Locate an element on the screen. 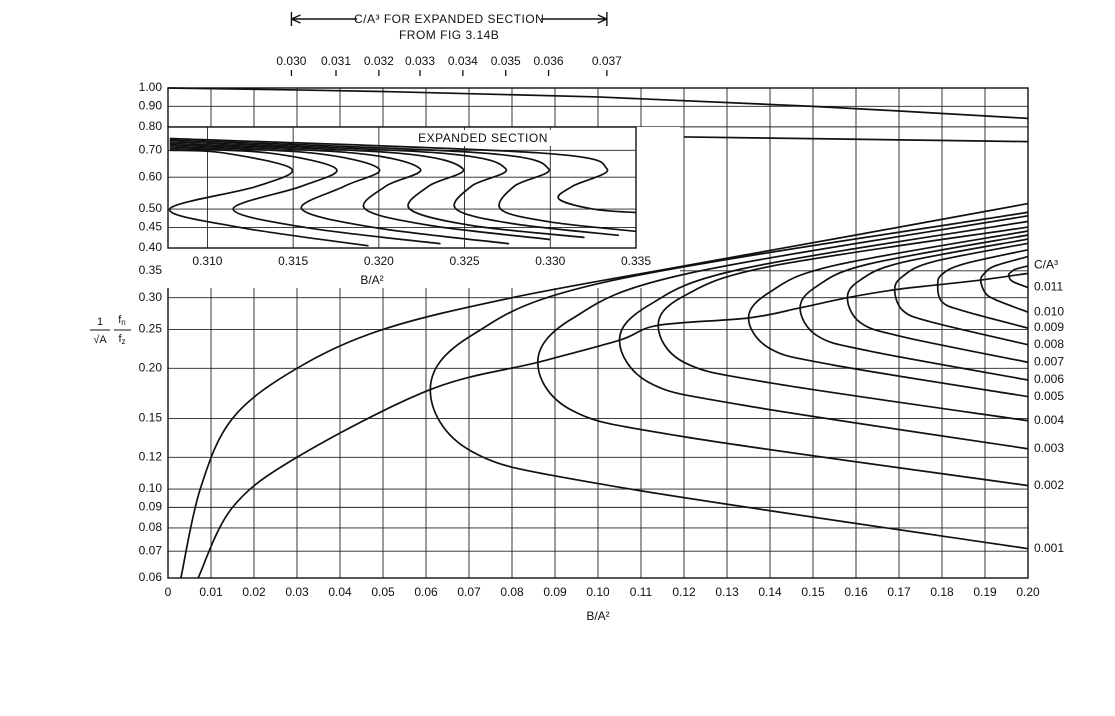 This screenshot has width=1115, height=716. top-scale-label: 0.037 is located at coordinates (607, 61).